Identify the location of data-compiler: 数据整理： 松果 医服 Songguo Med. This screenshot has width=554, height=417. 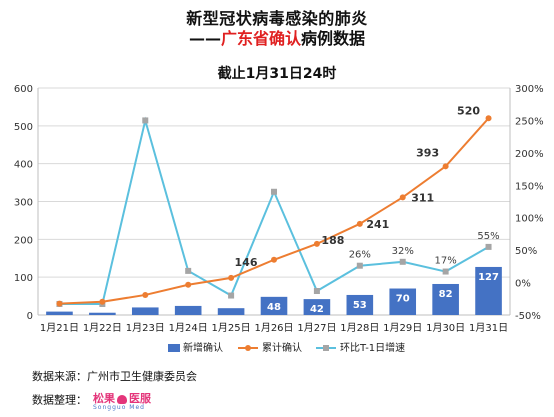
(91, 400).